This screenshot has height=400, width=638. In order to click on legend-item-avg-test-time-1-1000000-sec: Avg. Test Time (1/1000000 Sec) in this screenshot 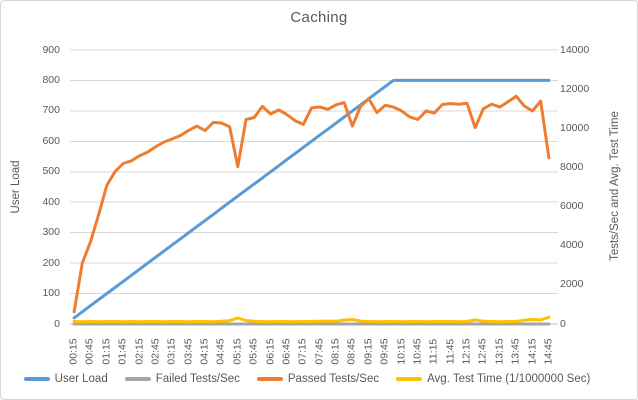, I will do `click(493, 379)`.